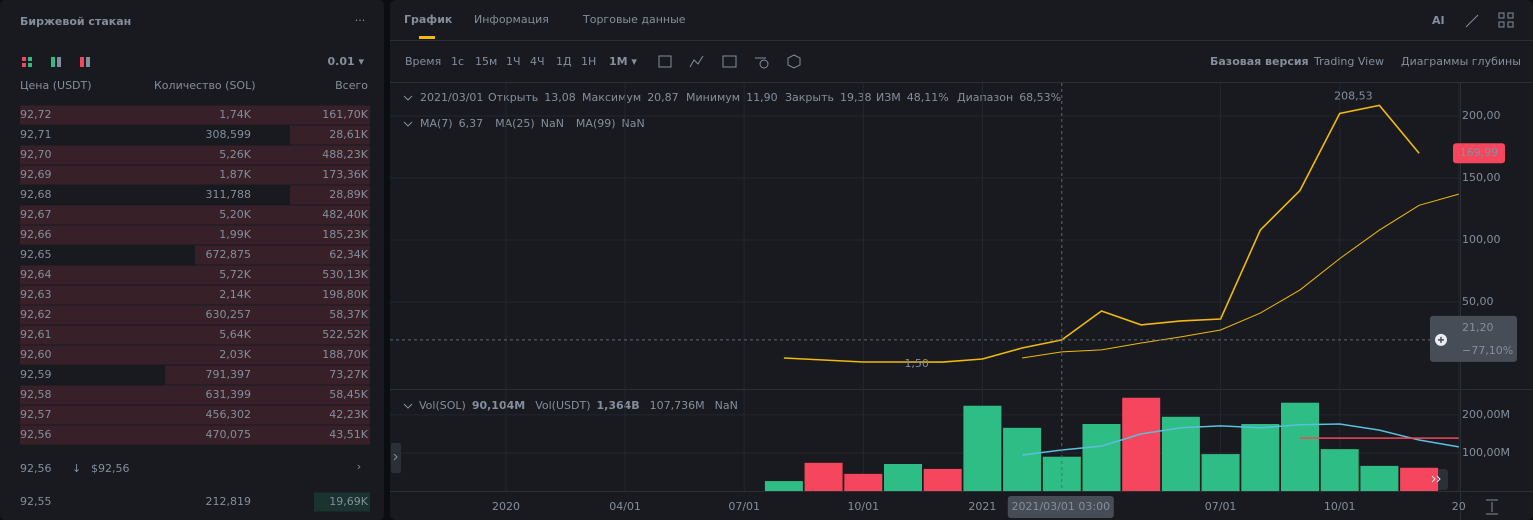 The width and height of the screenshot is (1533, 520). What do you see at coordinates (1348, 61) in the screenshot?
I see `view-tab: Trading View` at bounding box center [1348, 61].